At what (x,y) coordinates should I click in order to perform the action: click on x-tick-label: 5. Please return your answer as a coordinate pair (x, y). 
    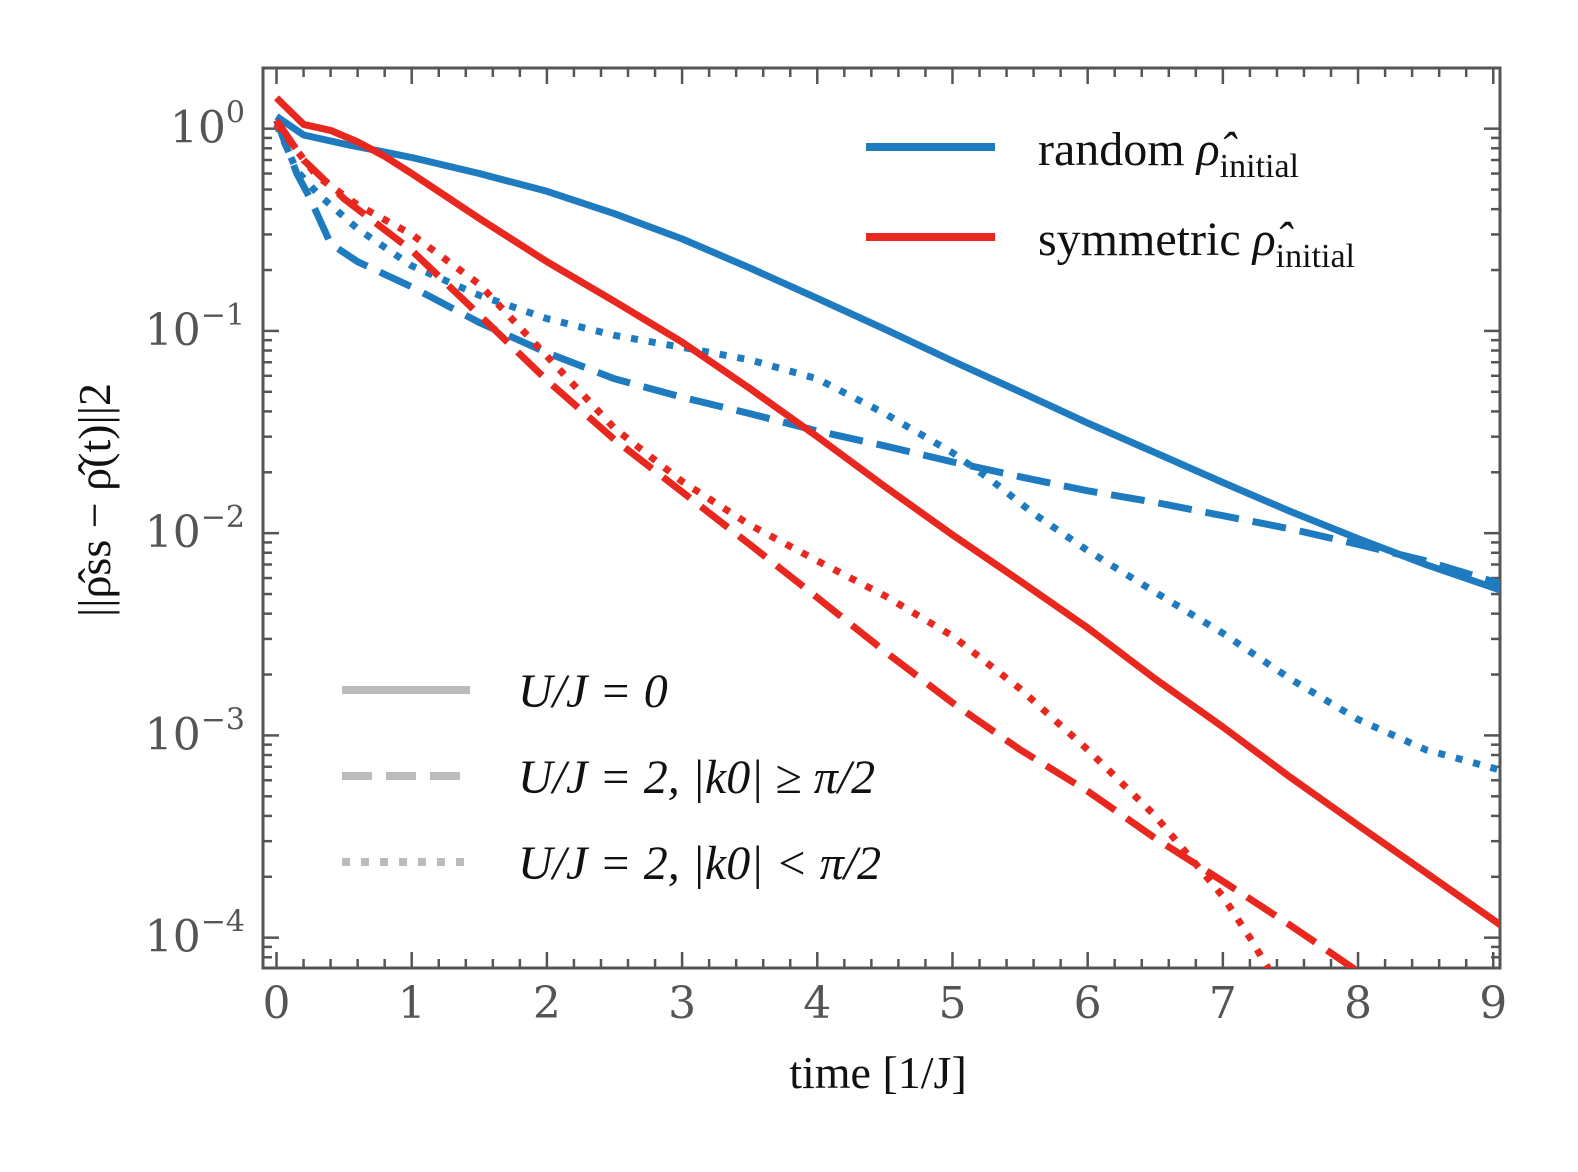
    Looking at the image, I should click on (952, 1003).